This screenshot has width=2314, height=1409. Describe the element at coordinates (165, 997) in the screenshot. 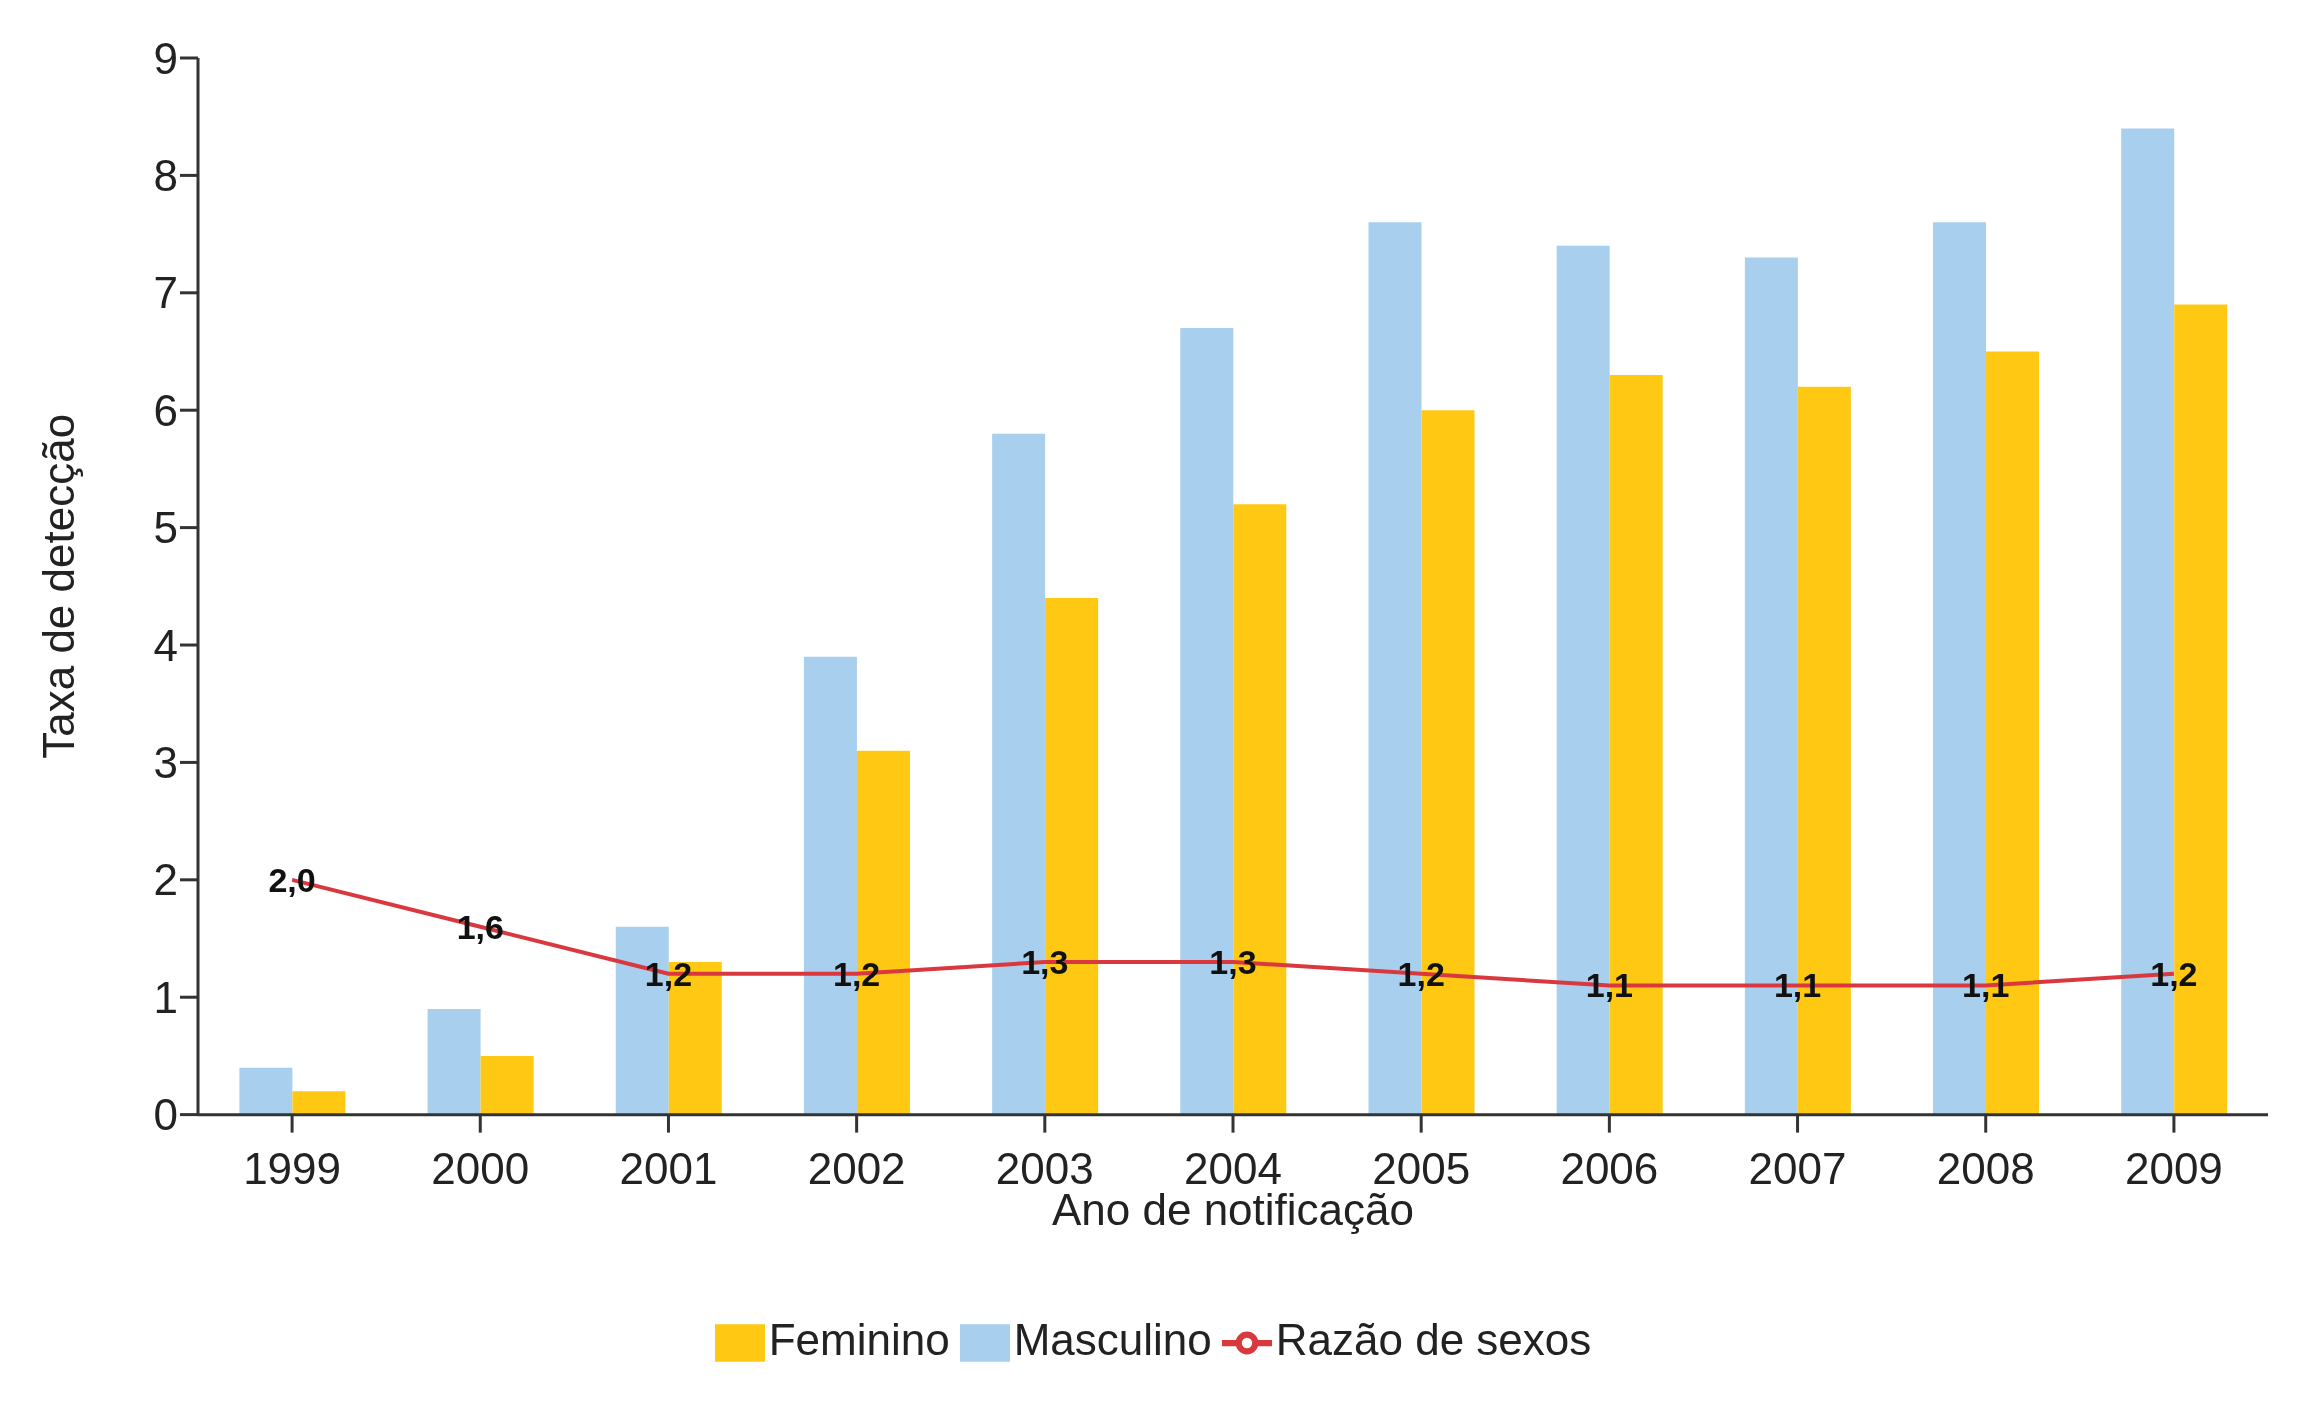

I see `y-tick-label: 1` at that location.